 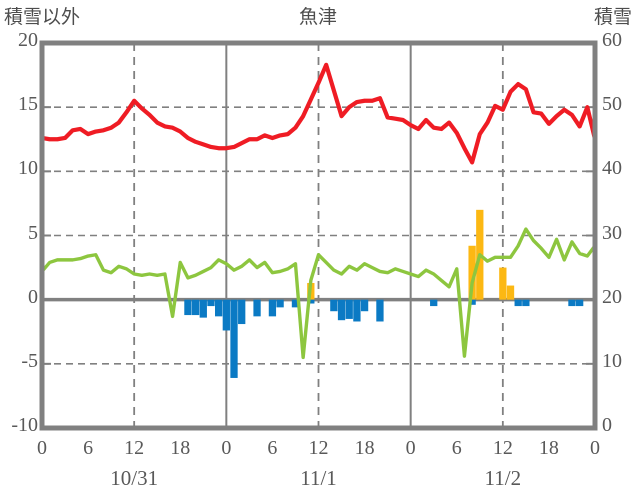 I want to click on y-axis-tick-label: -5, so click(x=29, y=360).